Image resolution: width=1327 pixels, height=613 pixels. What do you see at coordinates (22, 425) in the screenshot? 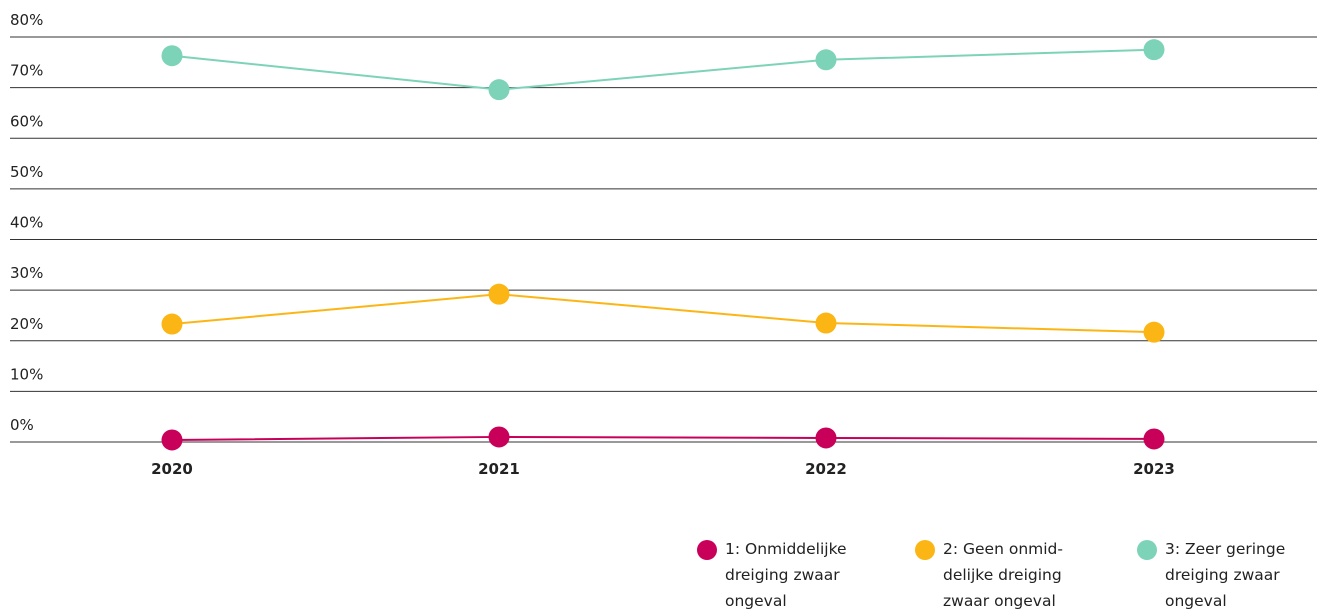
I see `y-tick-label: 0%` at bounding box center [22, 425].